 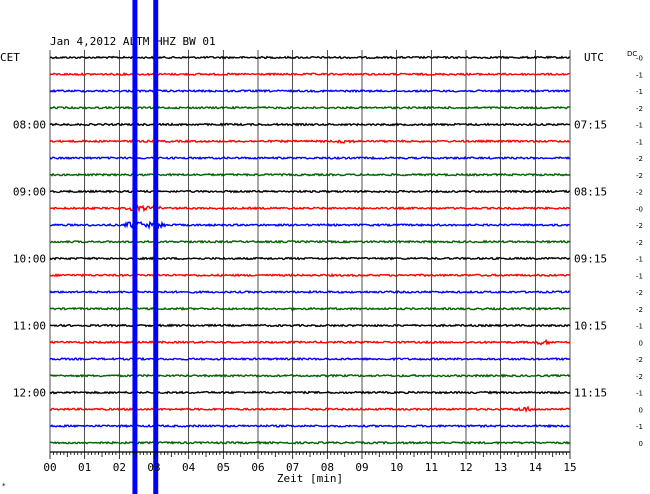 I want to click on x-axis-label: Zeit [min], so click(x=310, y=478).